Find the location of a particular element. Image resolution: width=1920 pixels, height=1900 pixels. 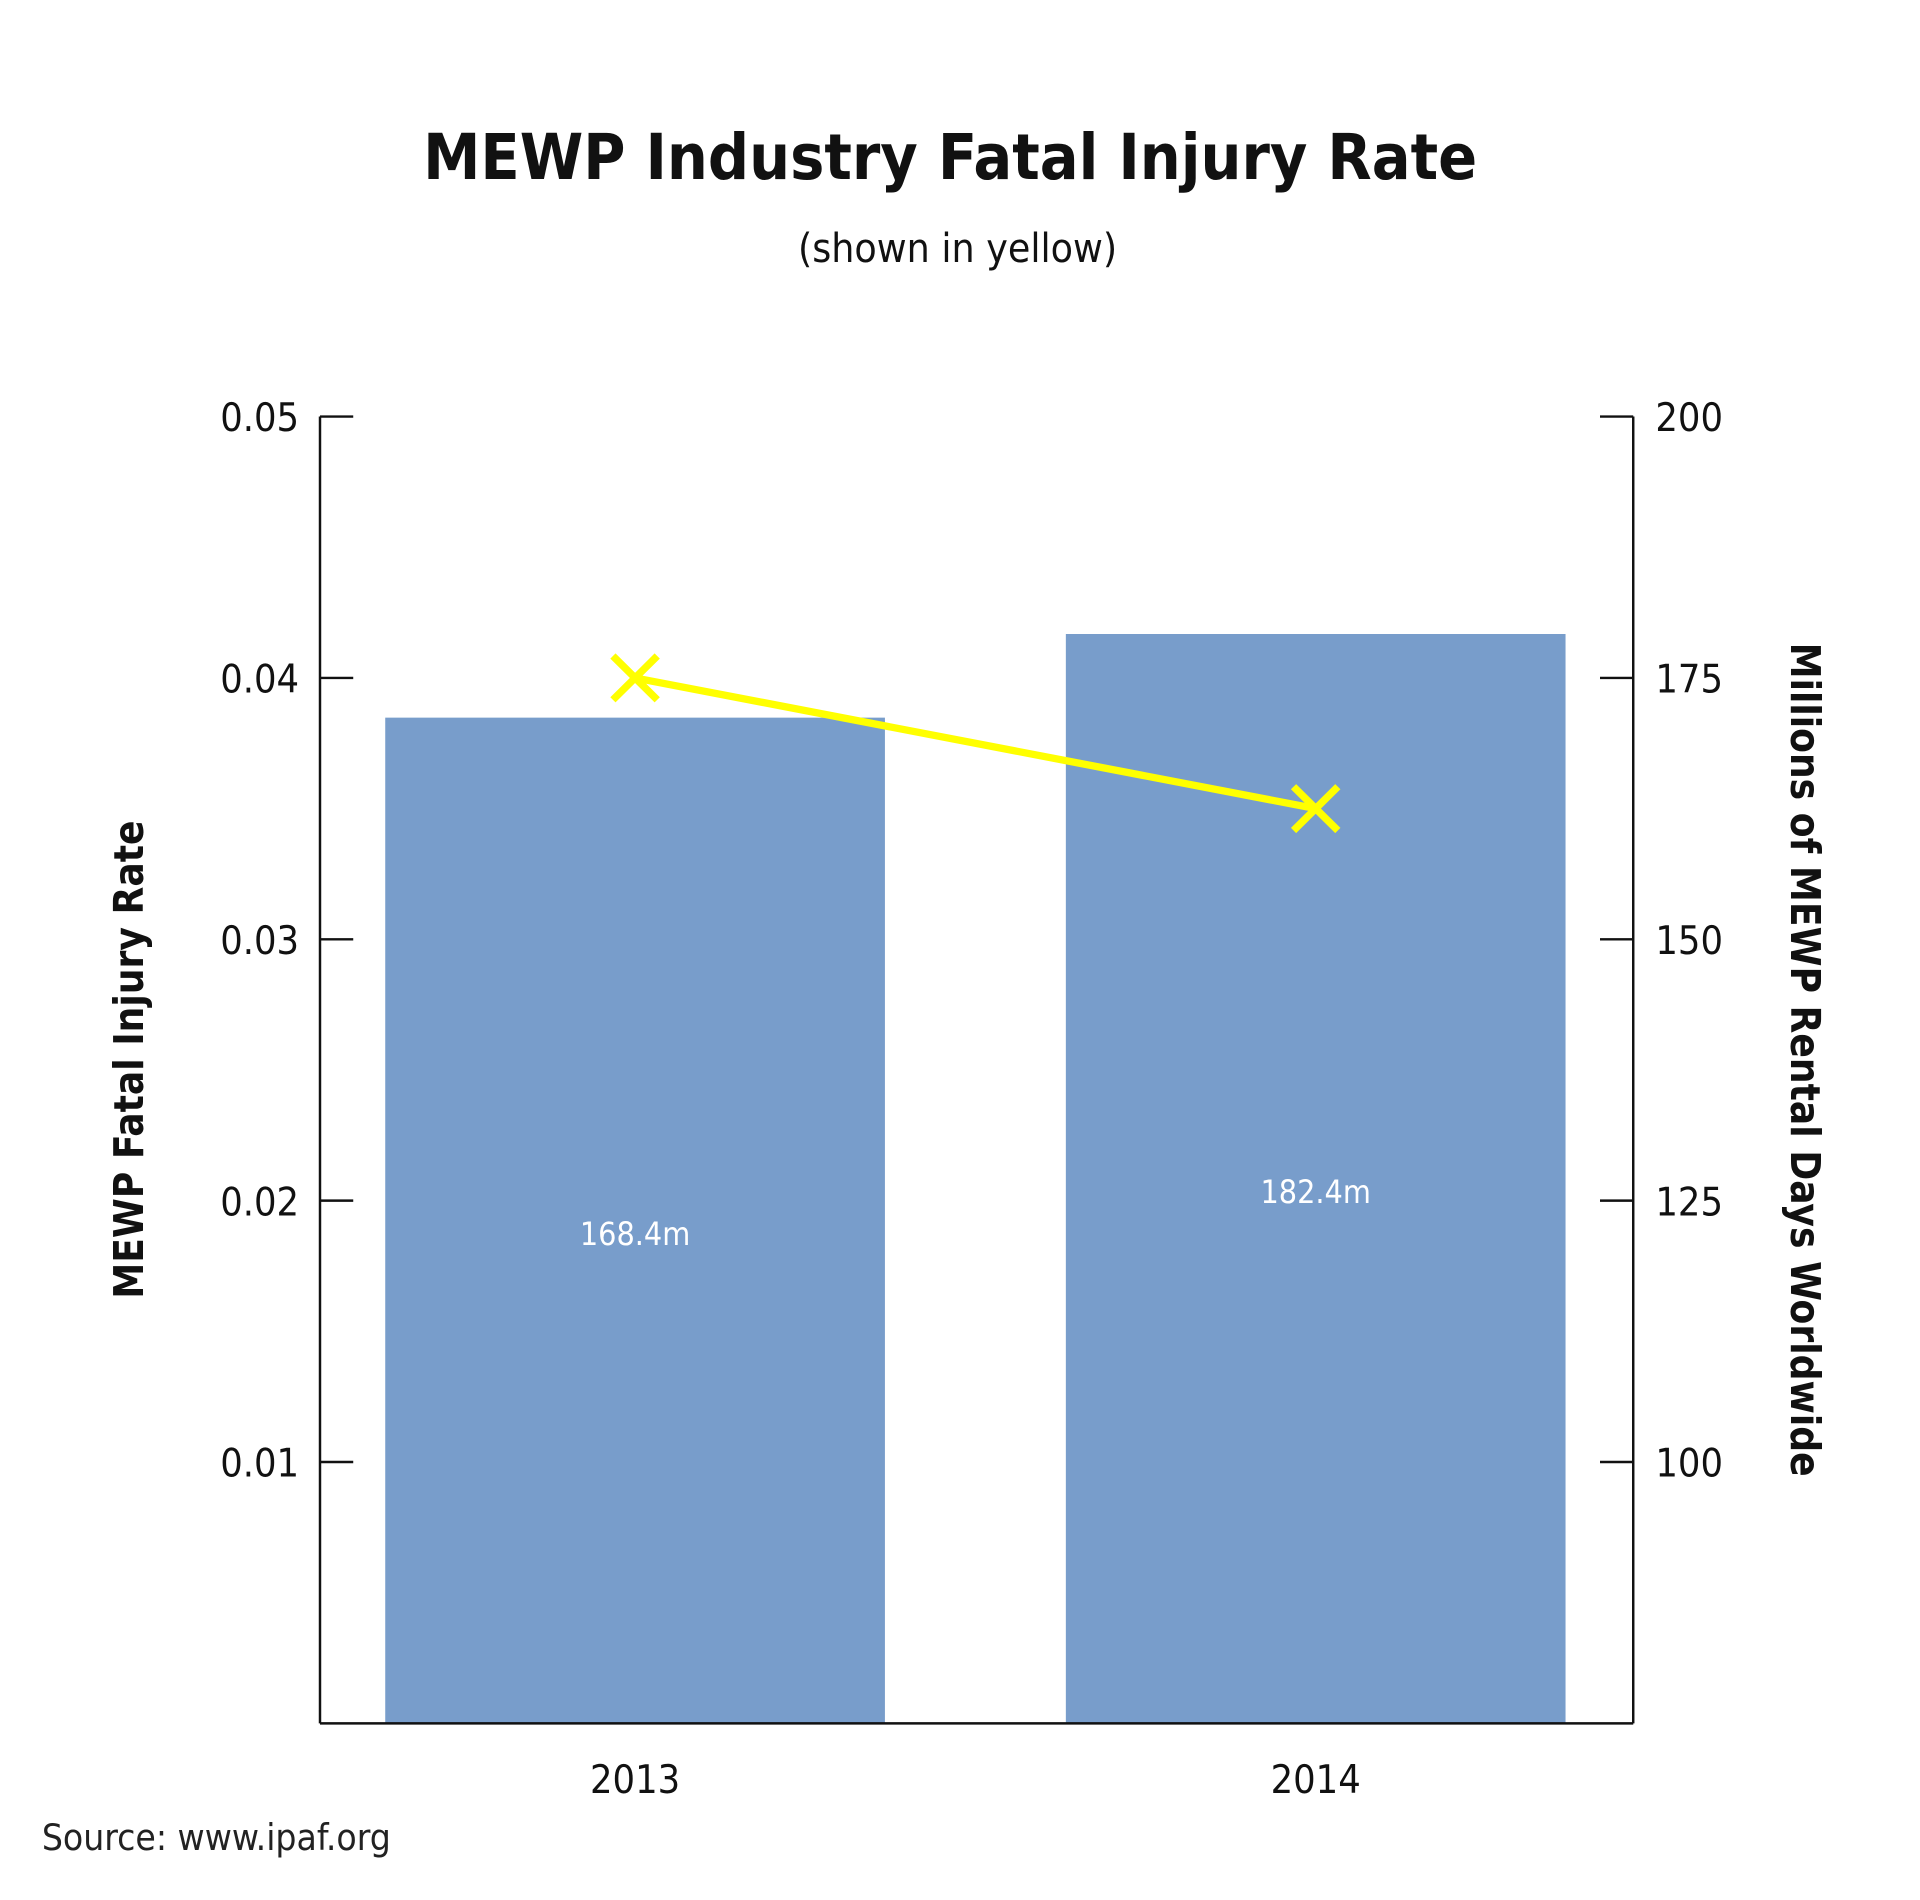

chart-subtitle: (shown in yellow) is located at coordinates (957, 248).